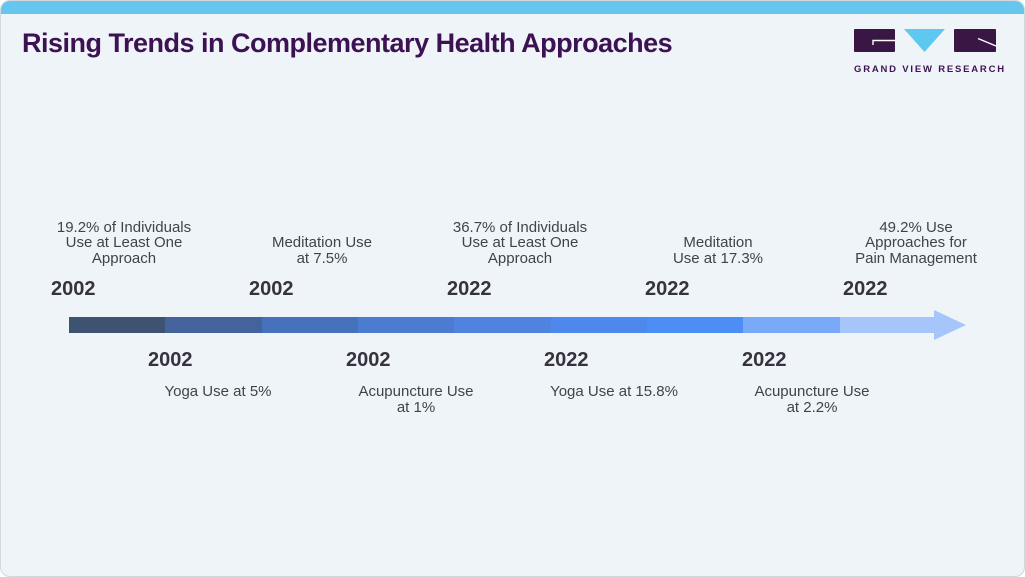  What do you see at coordinates (916, 242) in the screenshot?
I see `event-description: 49.2% Use Approaches for Pain Management` at bounding box center [916, 242].